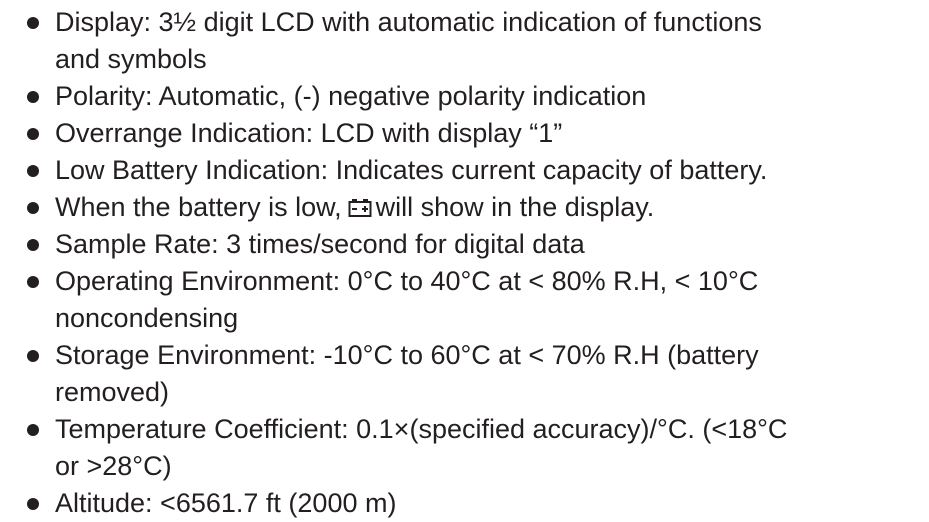 This screenshot has width=929, height=522. I want to click on list-item-text: and symbols, so click(131, 59).